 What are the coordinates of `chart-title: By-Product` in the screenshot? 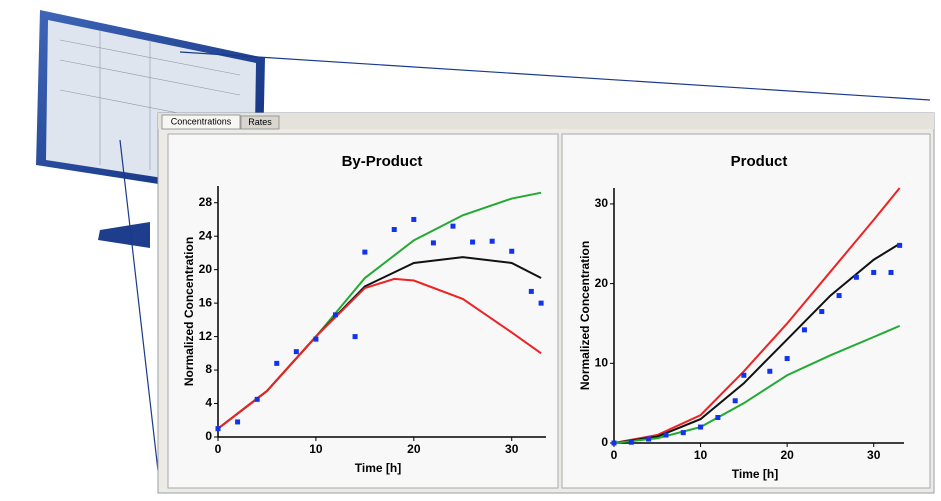 It's located at (382, 161).